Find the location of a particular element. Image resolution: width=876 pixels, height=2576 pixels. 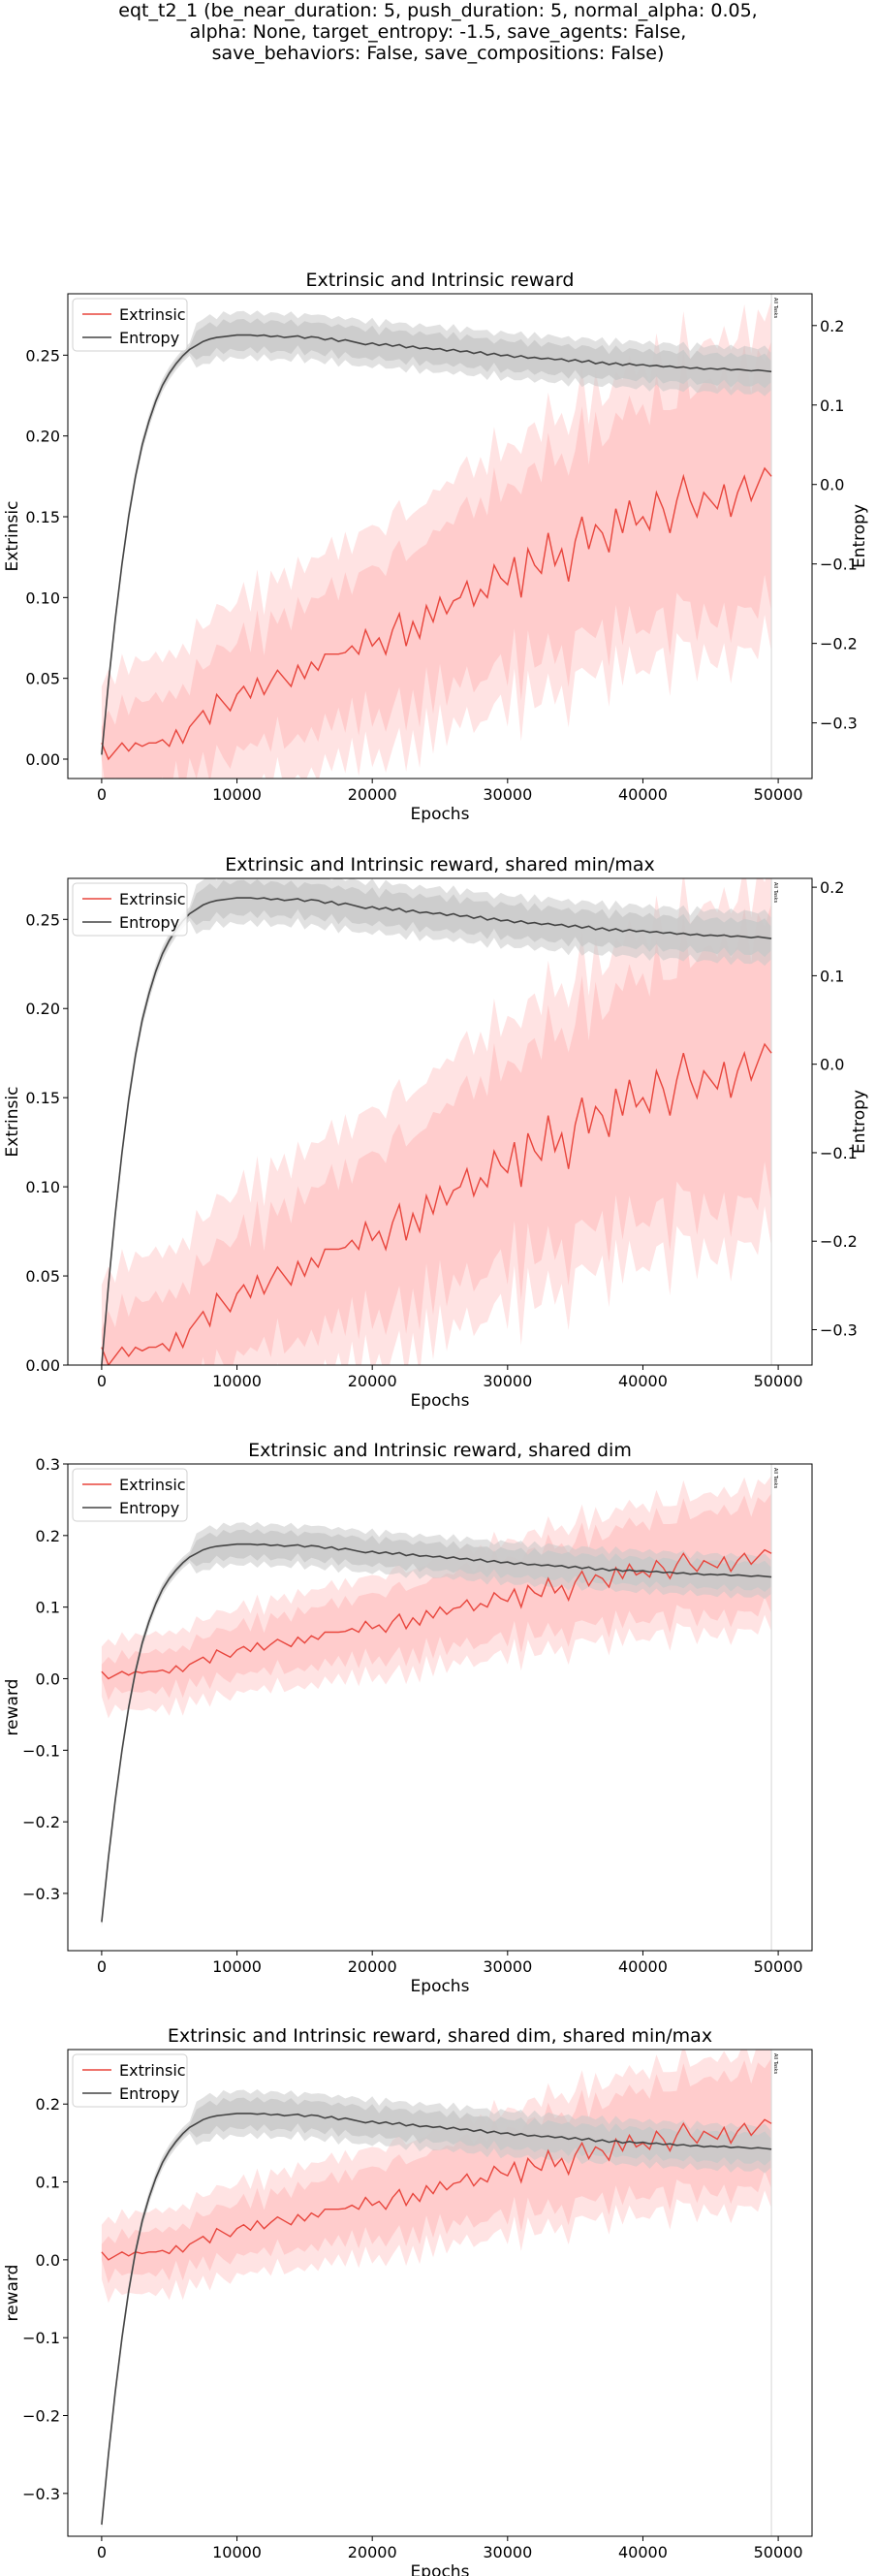

y-tick-label: 0.1 is located at coordinates (48, 1608).